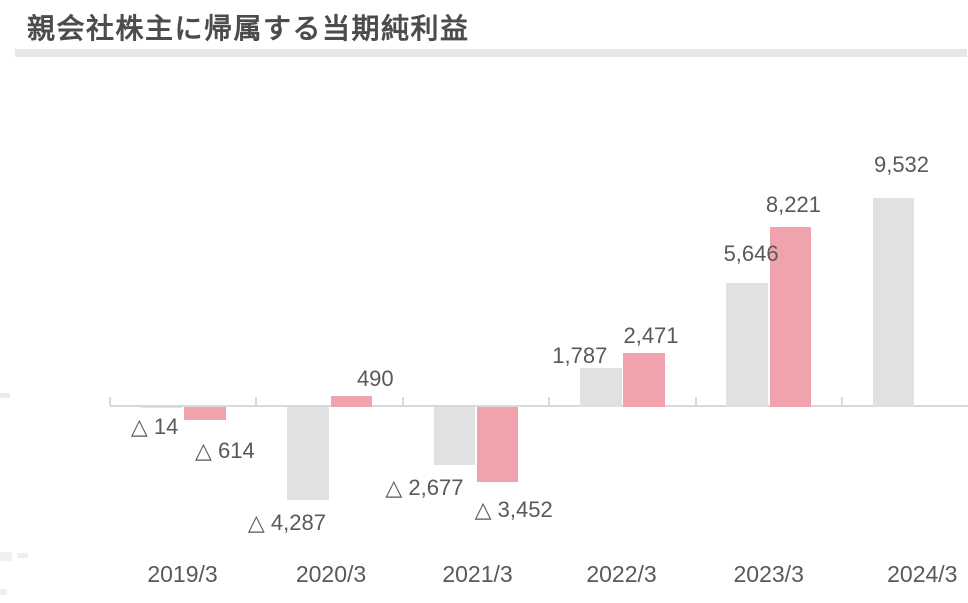  Describe the element at coordinates (286, 522) in the screenshot. I see `value-label: △ 4,287` at that location.